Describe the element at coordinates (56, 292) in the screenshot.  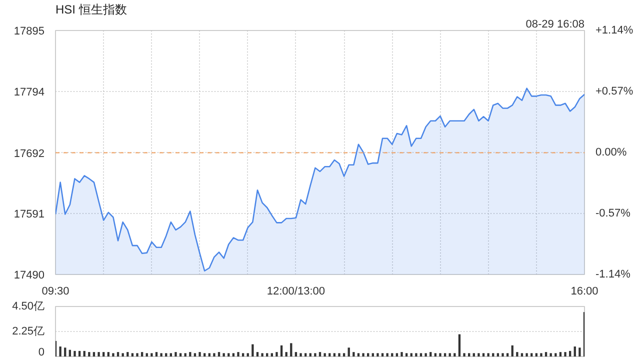
I see `x-tick-label: 09:30` at that location.